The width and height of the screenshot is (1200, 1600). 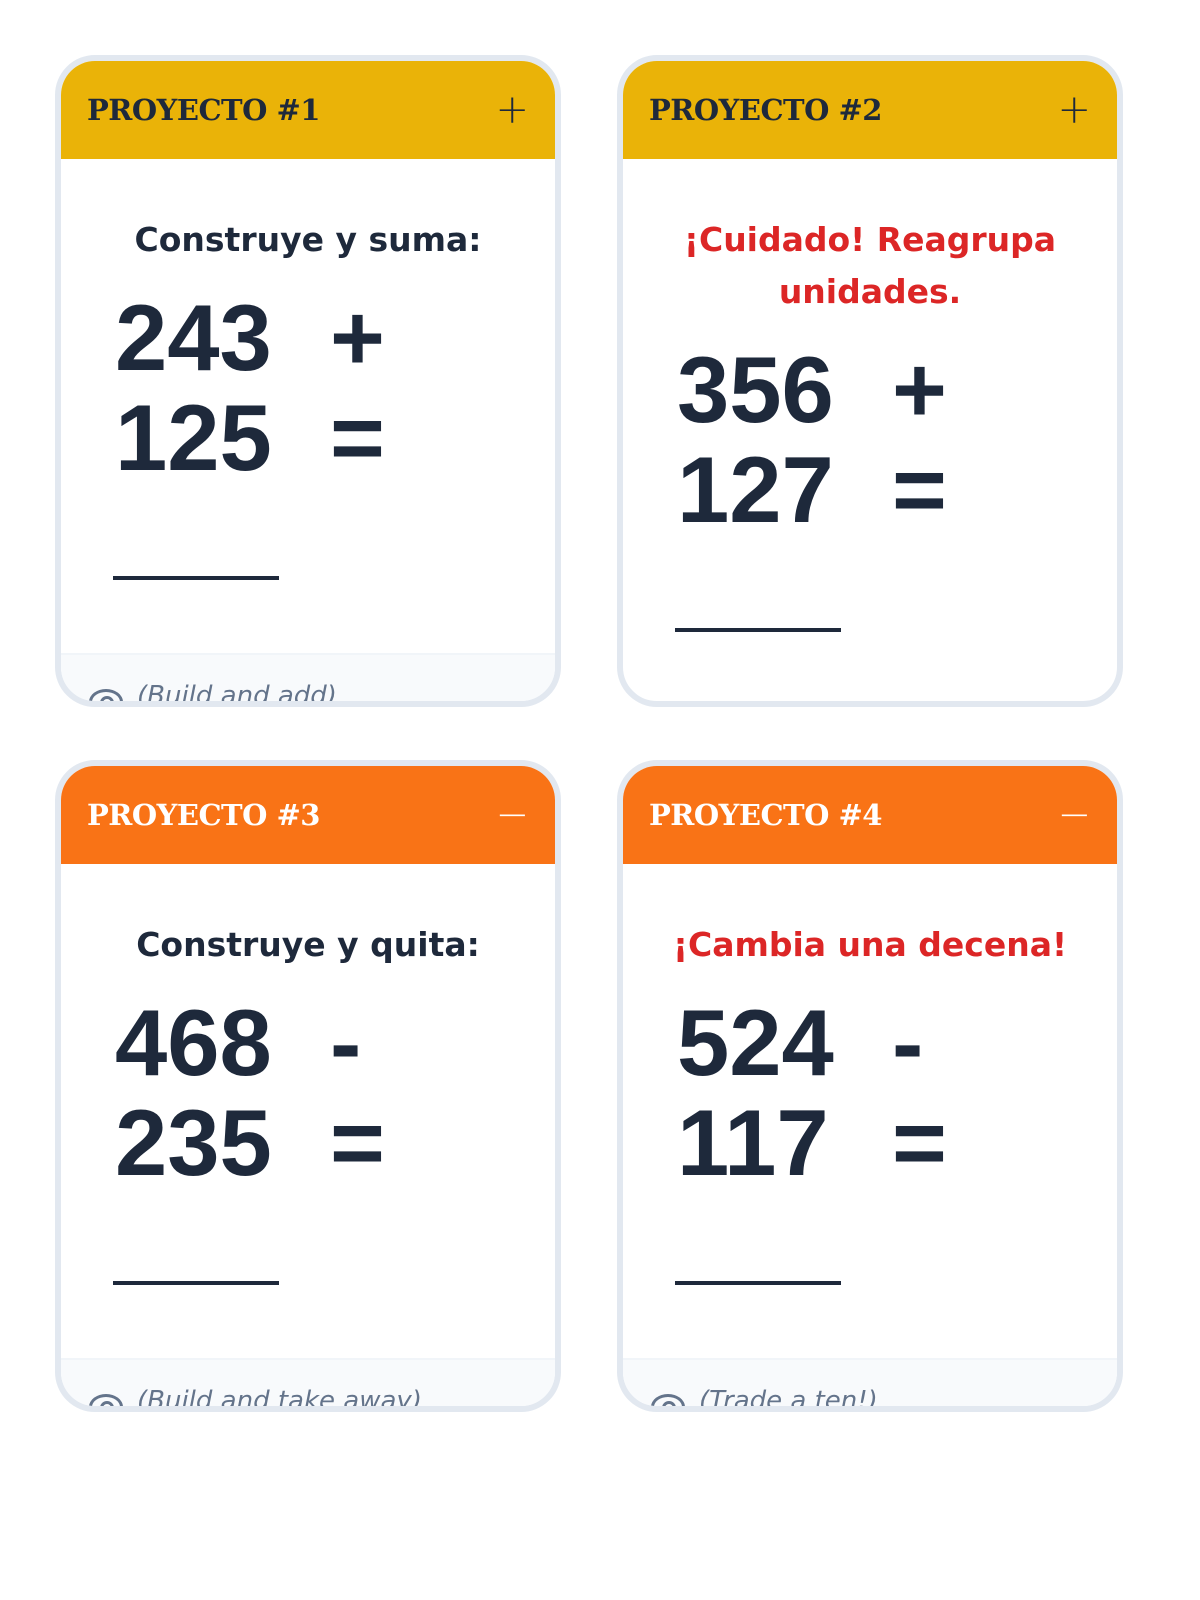 What do you see at coordinates (193, 337) in the screenshot?
I see `operand-a: 243` at bounding box center [193, 337].